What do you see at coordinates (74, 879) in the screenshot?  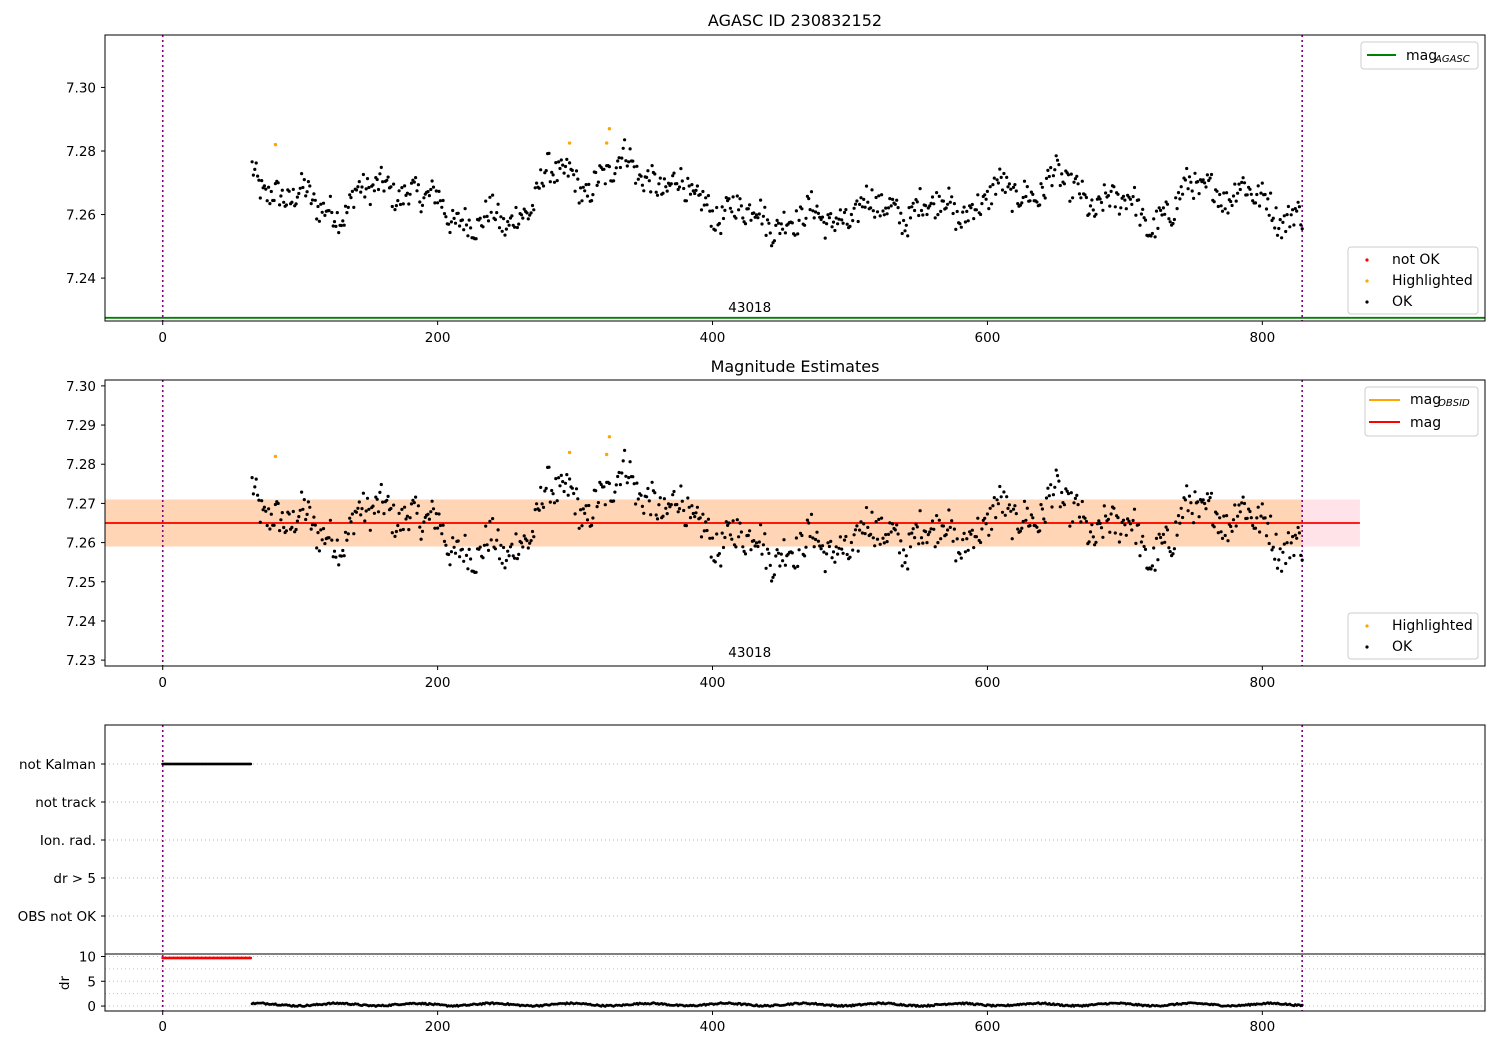 I see `flag-row-label: dr > 5` at bounding box center [74, 879].